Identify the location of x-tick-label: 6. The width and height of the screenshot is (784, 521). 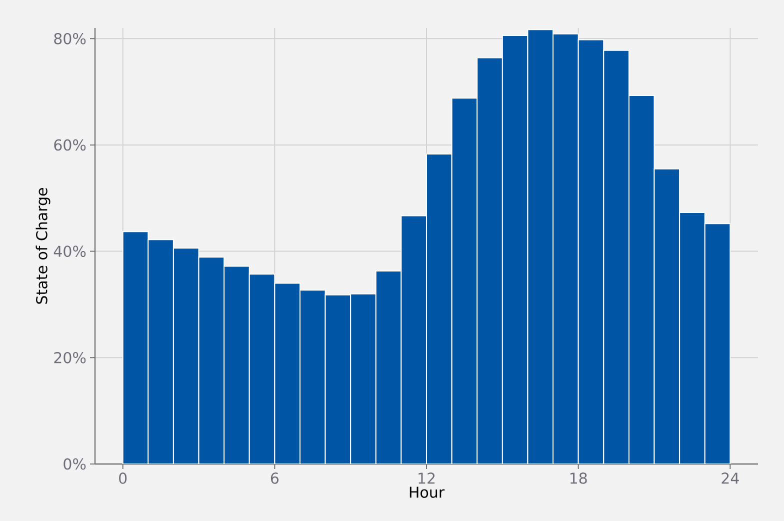
(274, 478).